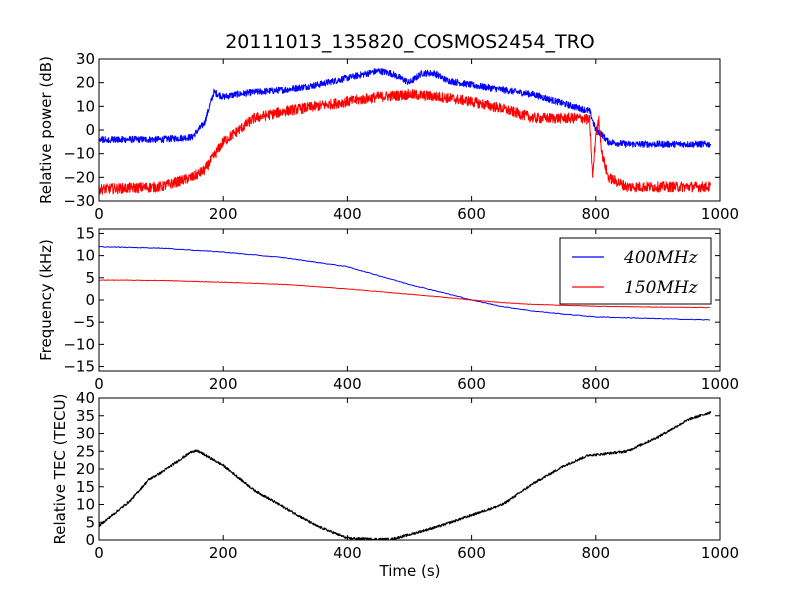  I want to click on frequency-x-tick-label: 800, so click(595, 384).